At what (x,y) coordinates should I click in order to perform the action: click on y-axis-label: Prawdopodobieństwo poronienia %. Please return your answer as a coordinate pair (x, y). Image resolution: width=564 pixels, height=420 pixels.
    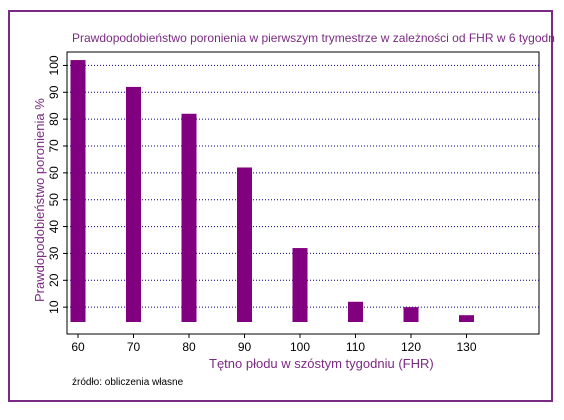
    Looking at the image, I should click on (39, 200).